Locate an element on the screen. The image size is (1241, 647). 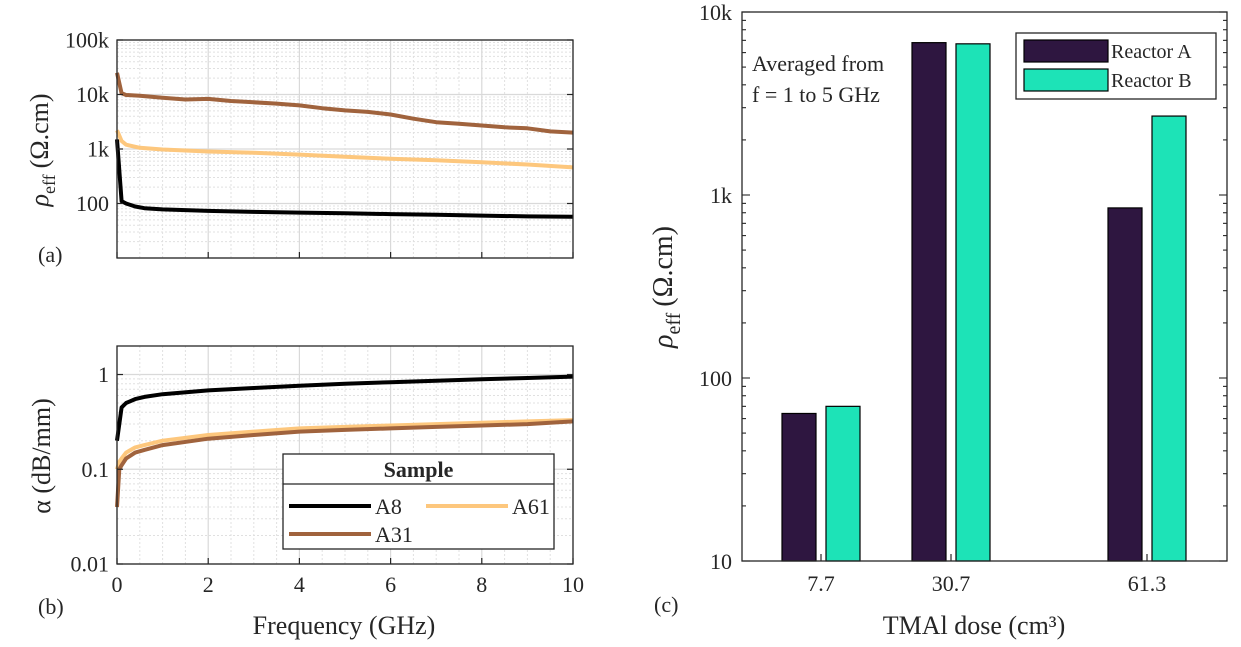
panel-b-label: (b) is located at coordinates (51, 606).